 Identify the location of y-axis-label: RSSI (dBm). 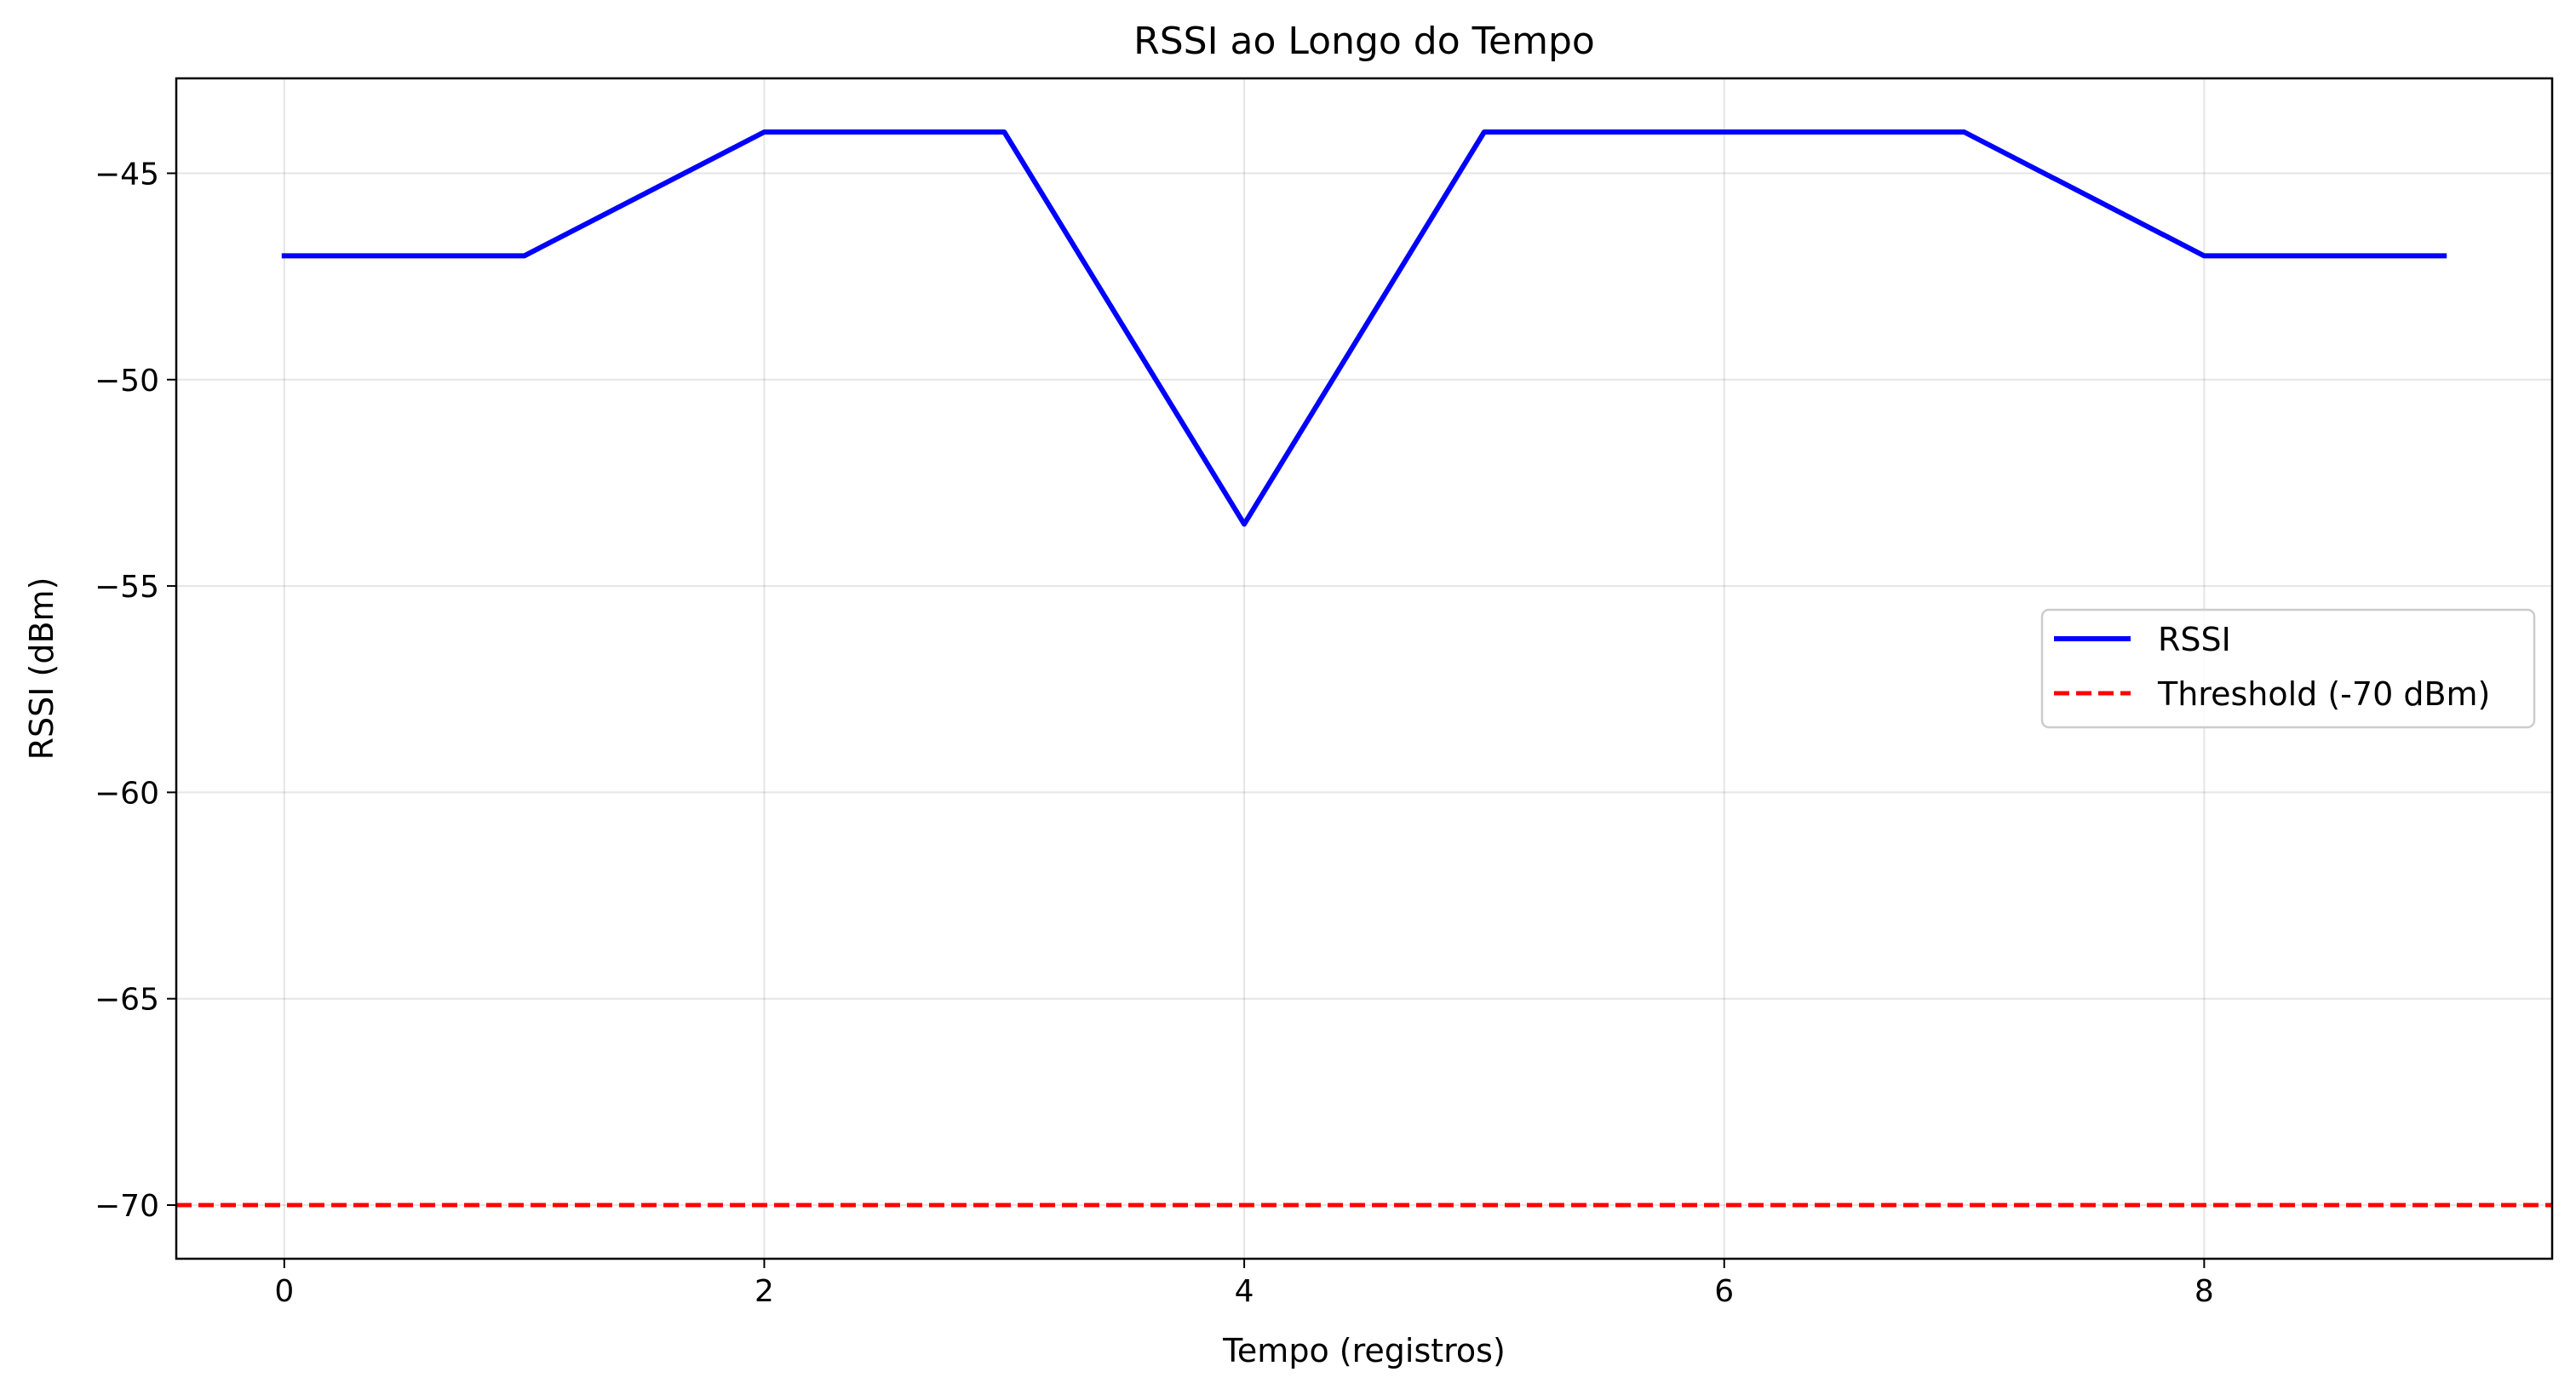
(41, 669).